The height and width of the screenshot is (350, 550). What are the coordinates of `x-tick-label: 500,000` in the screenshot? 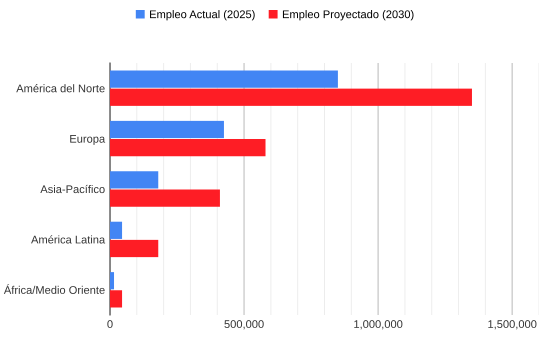 It's located at (244, 325).